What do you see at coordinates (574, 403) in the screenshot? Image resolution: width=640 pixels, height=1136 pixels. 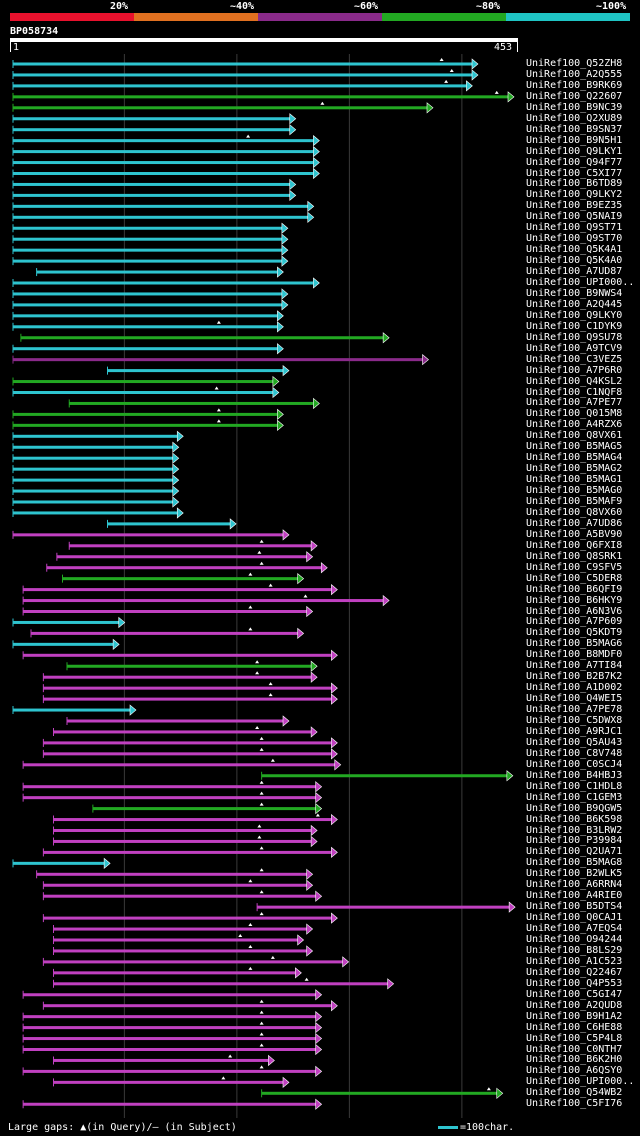 I see `hit-name-link: UniRef100_A7PE77` at bounding box center [574, 403].